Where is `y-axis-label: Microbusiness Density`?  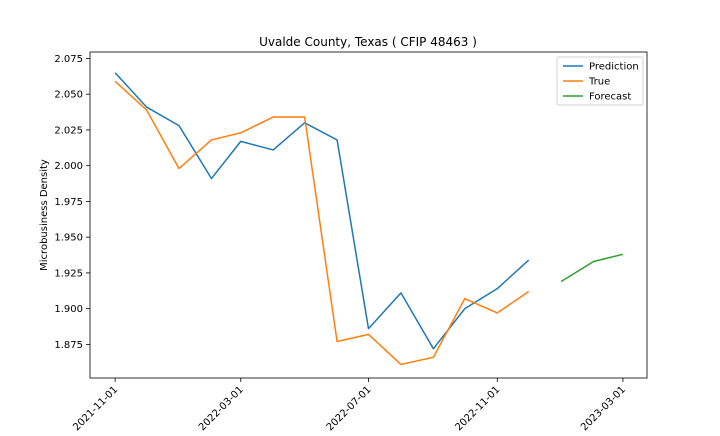
y-axis-label: Microbusiness Density is located at coordinates (44, 215).